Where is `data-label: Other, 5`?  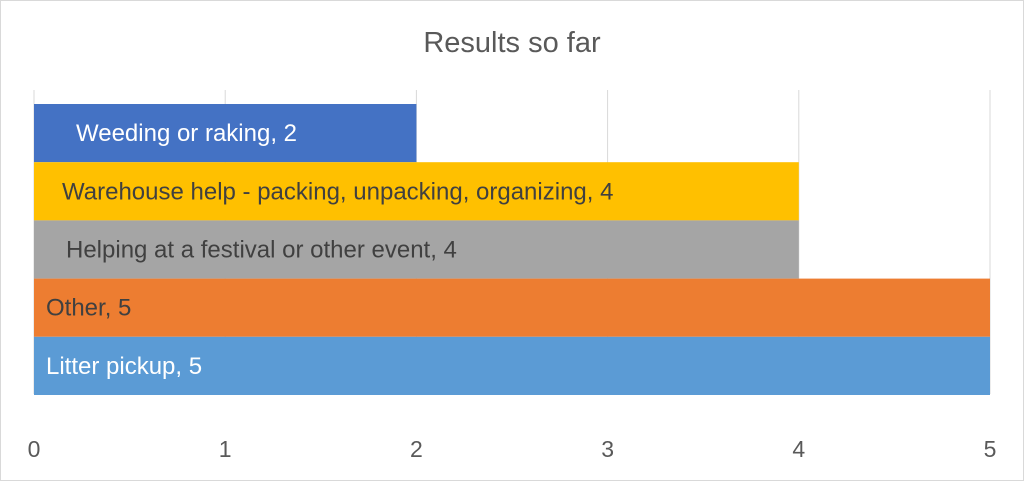
data-label: Other, 5 is located at coordinates (88, 308).